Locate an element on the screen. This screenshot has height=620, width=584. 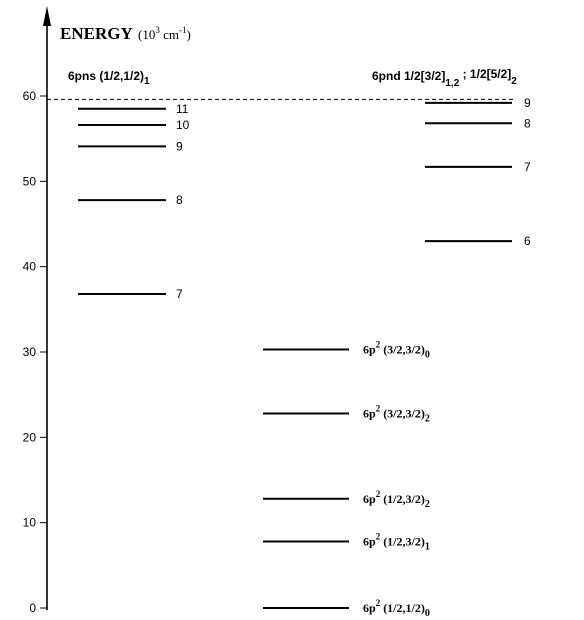
level-label-6pnd: 8 is located at coordinates (527, 123).